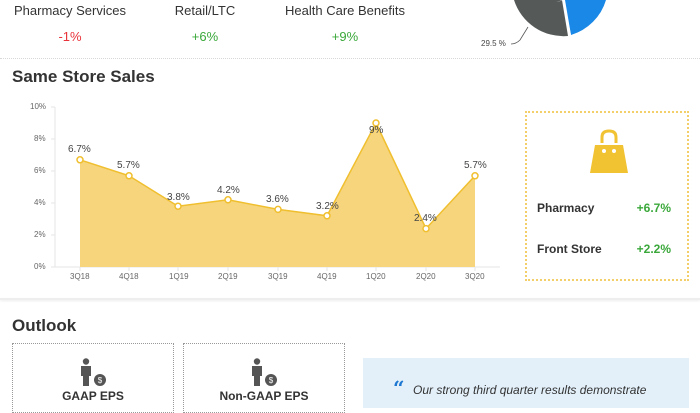 The height and width of the screenshot is (413, 700). What do you see at coordinates (345, 36) in the screenshot?
I see `segment-value: +9%` at bounding box center [345, 36].